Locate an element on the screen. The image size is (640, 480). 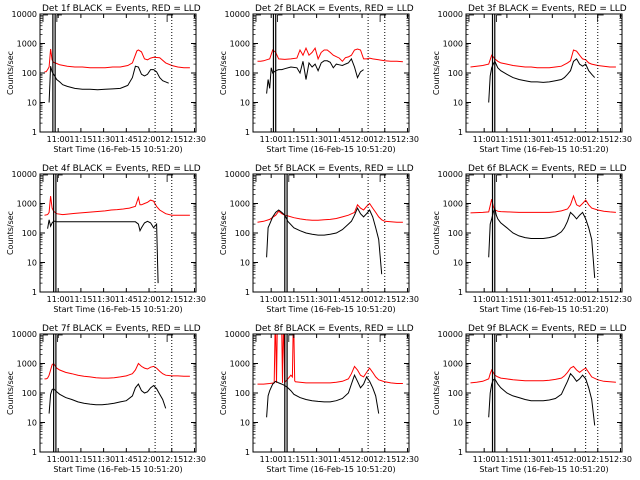
panel-title: Det 3f BLACK = Events, RED = LLD is located at coordinates (547, 9).